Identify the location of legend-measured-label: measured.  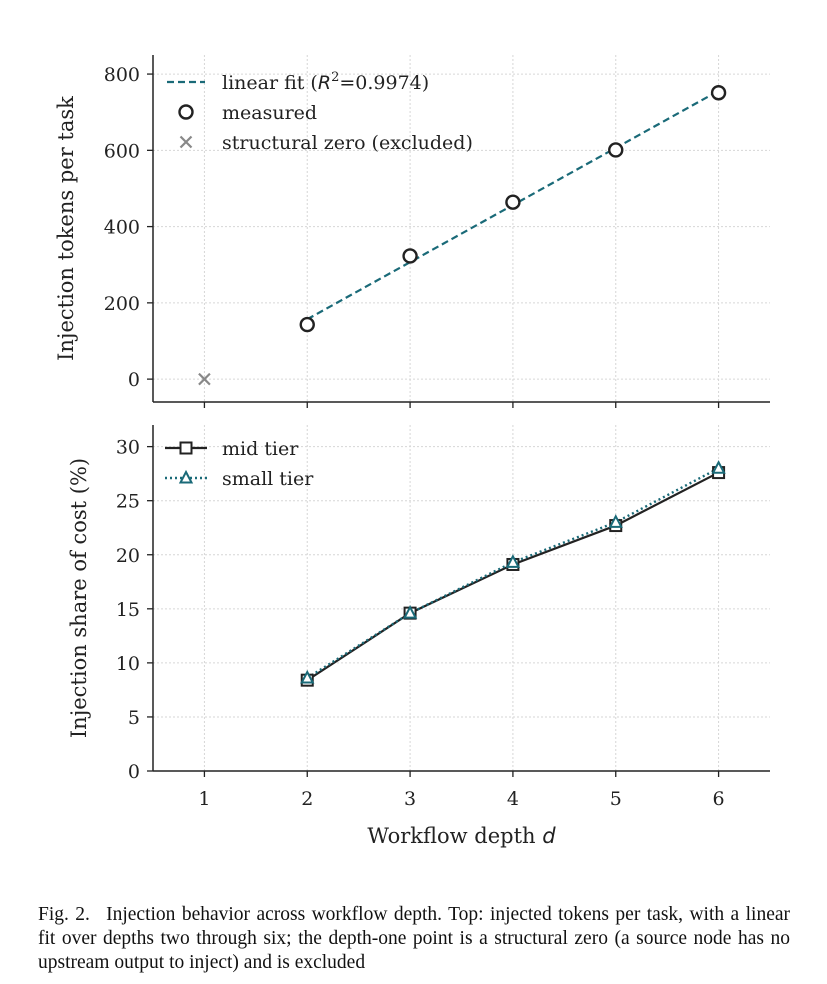
(269, 113).